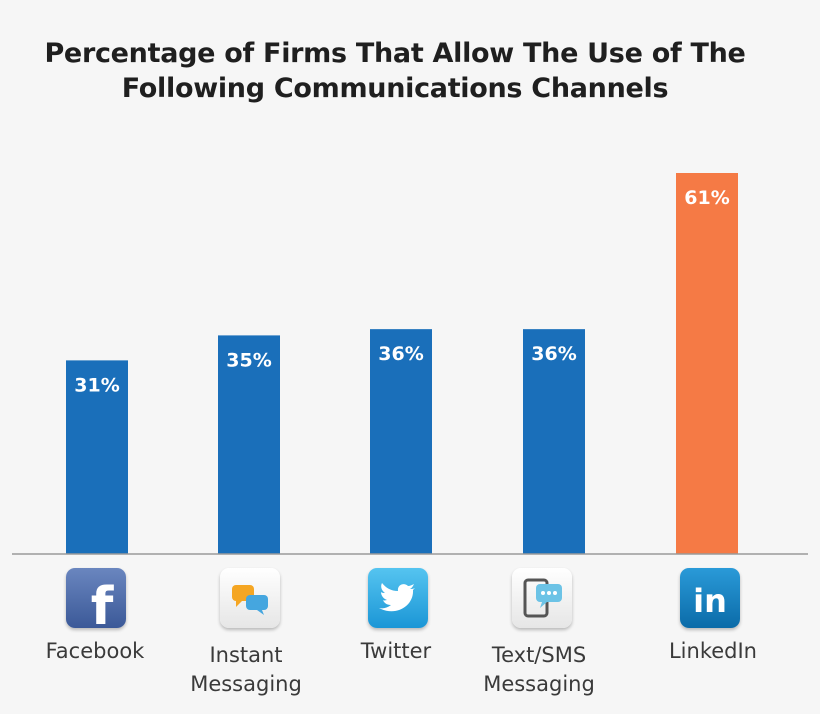 The width and height of the screenshot is (820, 714). I want to click on data-label-twitter: 36%, so click(400, 354).